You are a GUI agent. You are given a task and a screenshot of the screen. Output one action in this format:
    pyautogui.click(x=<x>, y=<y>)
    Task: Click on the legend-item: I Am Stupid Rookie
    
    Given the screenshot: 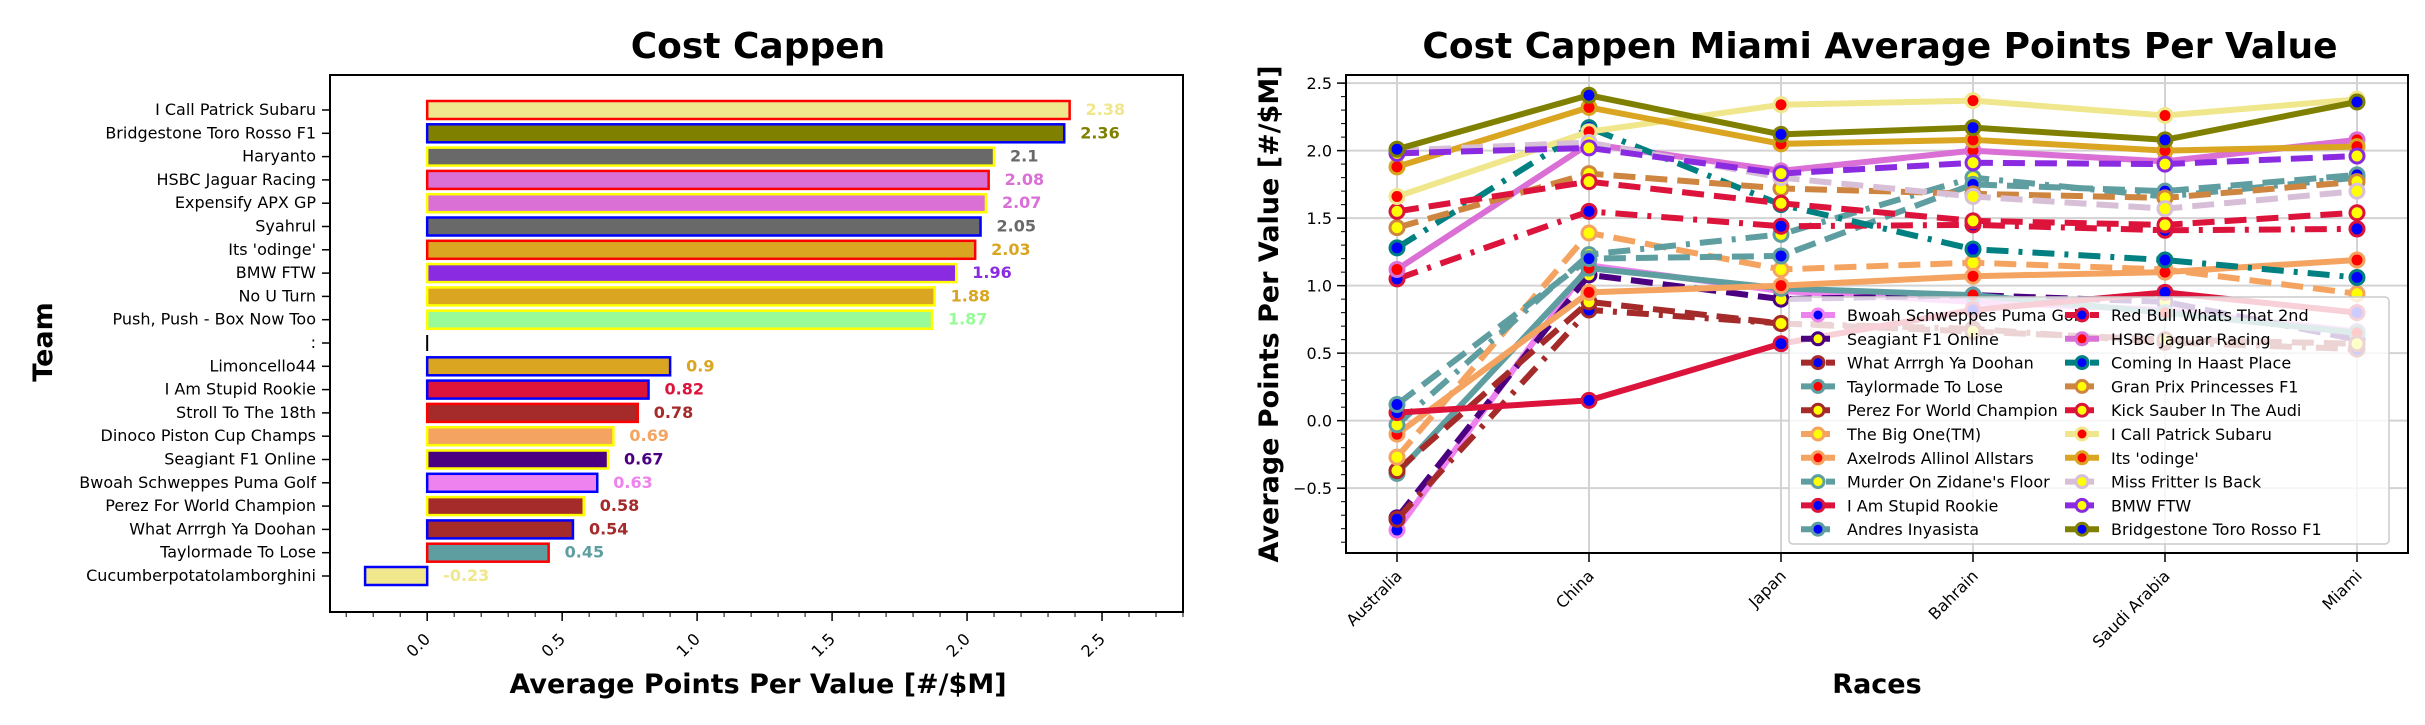 What is the action you would take?
    pyautogui.click(x=1899, y=505)
    